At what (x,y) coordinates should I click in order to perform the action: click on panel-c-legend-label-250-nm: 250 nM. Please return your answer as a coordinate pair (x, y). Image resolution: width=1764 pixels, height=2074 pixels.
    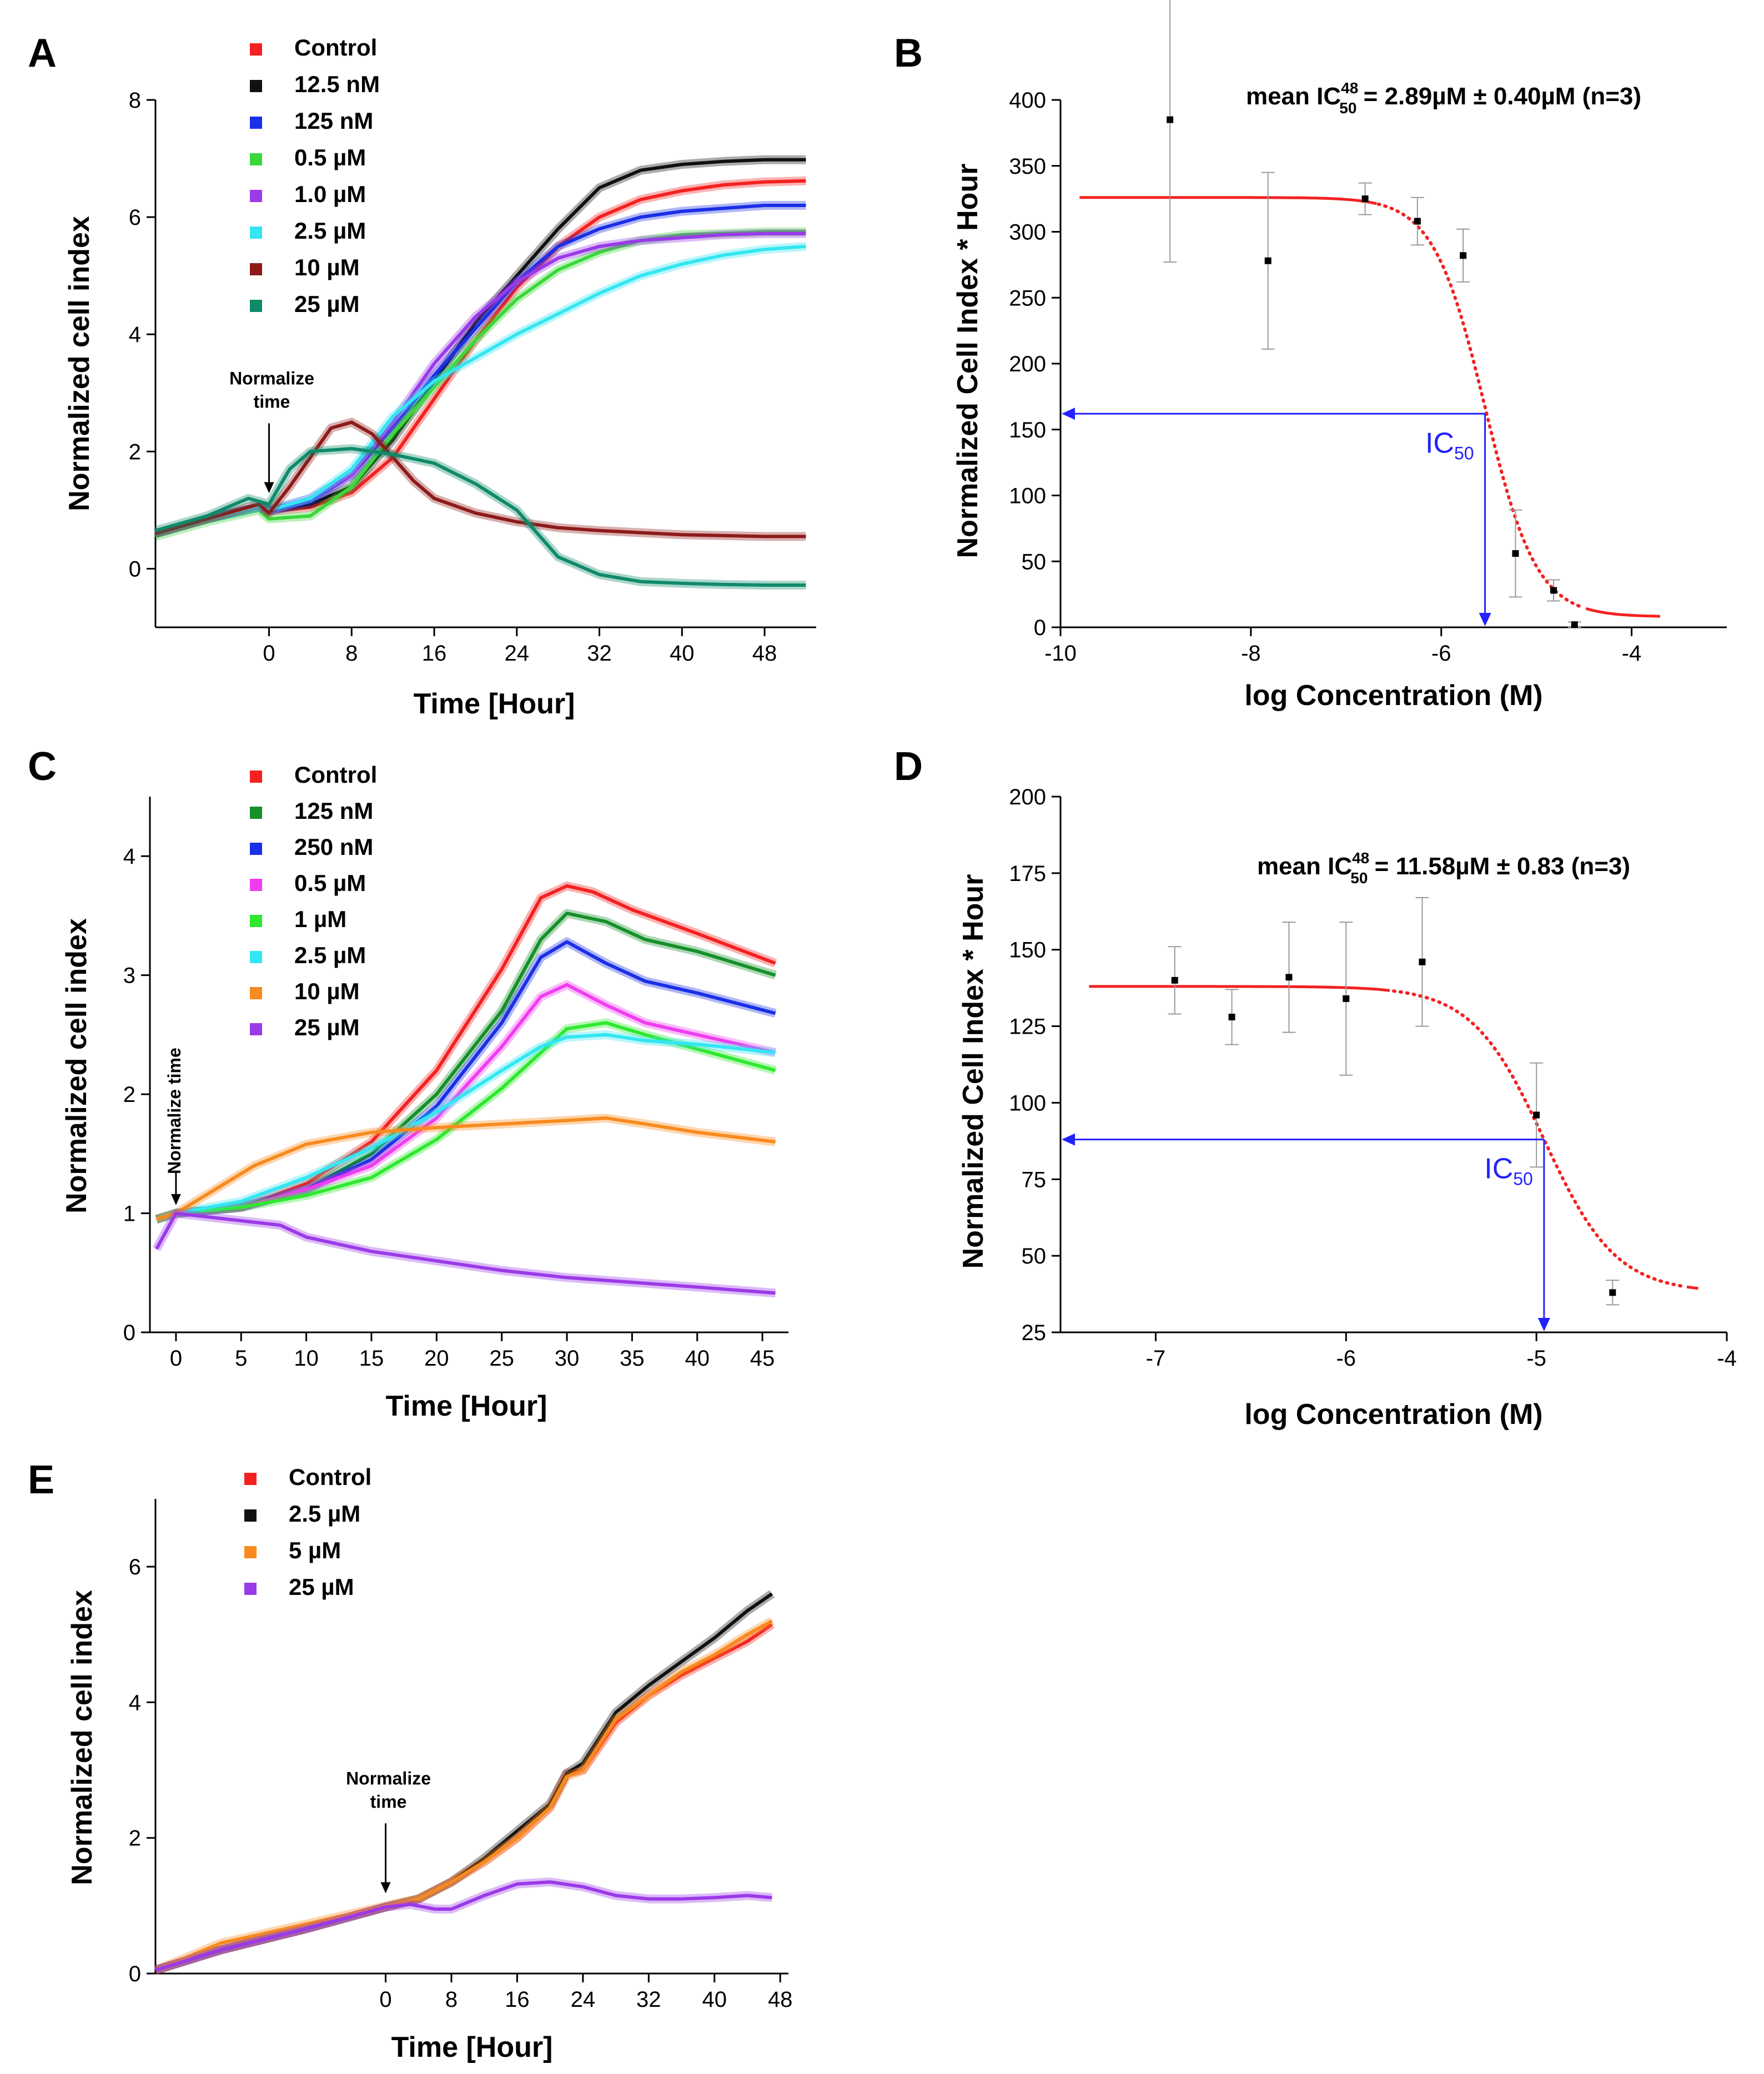
    Looking at the image, I should click on (333, 847).